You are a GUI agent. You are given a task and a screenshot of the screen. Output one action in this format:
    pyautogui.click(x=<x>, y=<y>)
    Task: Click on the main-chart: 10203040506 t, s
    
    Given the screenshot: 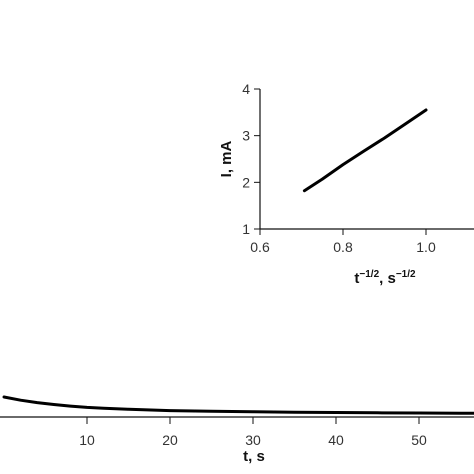 What is the action you would take?
    pyautogui.click(x=237, y=430)
    